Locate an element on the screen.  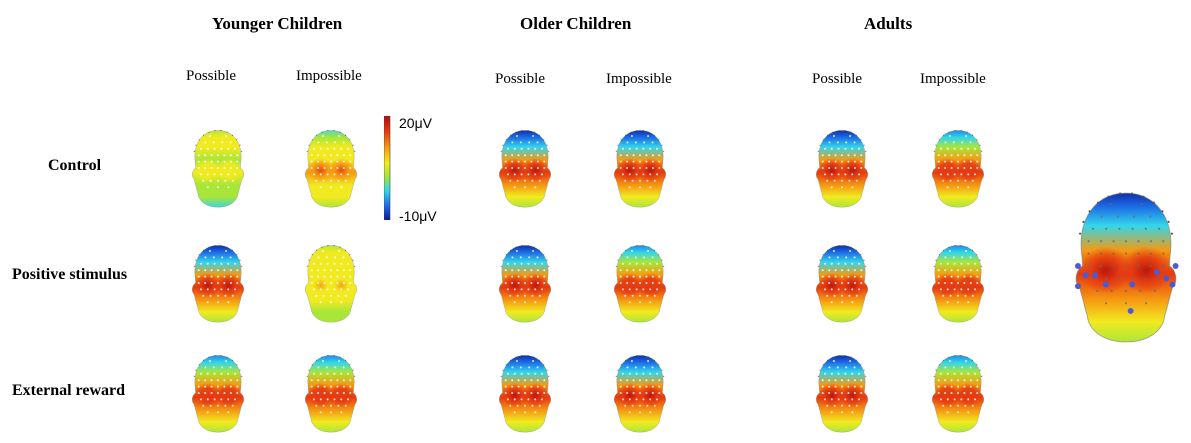
colorbar-max-label: 20μV is located at coordinates (415, 123).